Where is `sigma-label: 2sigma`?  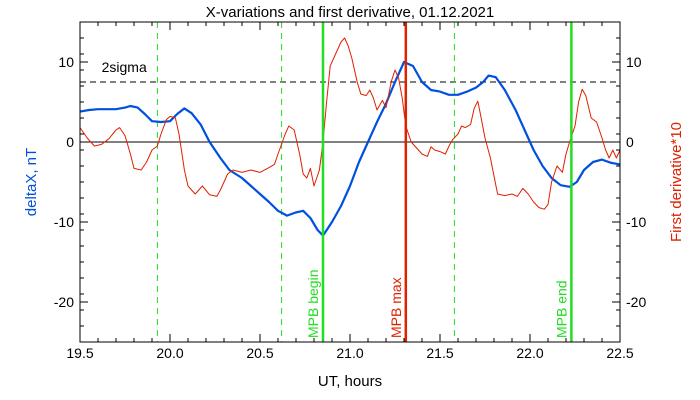
sigma-label: 2sigma is located at coordinates (124, 67).